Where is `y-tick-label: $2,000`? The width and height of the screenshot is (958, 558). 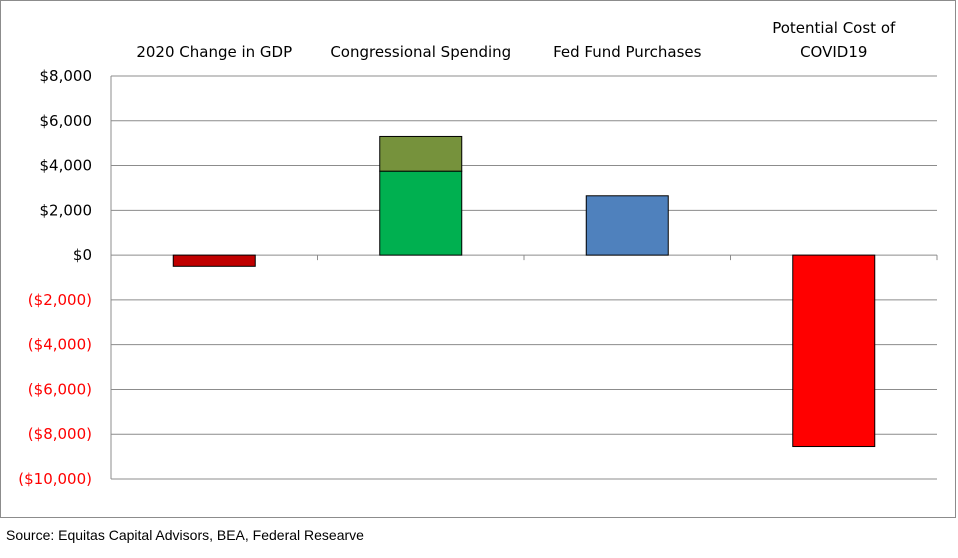
y-tick-label: $2,000 is located at coordinates (66, 210).